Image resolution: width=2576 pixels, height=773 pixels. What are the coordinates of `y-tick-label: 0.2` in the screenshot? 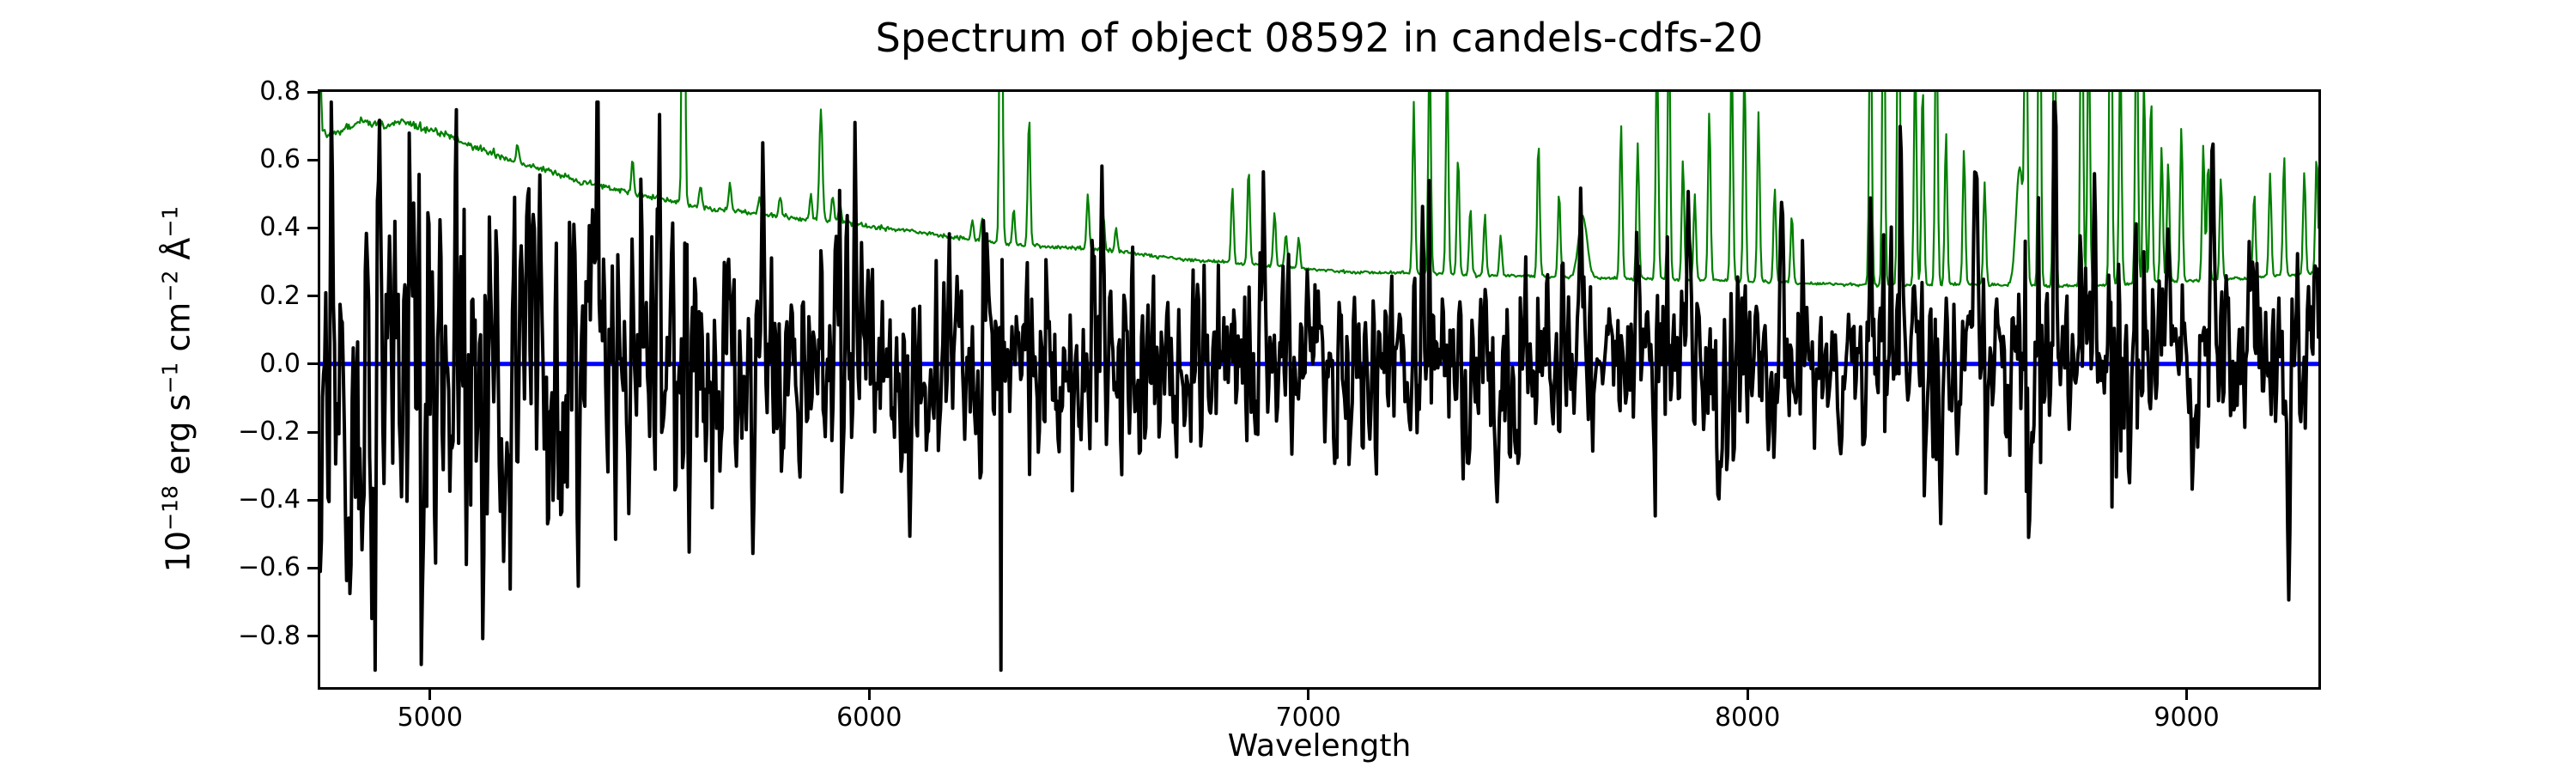 It's located at (280, 295).